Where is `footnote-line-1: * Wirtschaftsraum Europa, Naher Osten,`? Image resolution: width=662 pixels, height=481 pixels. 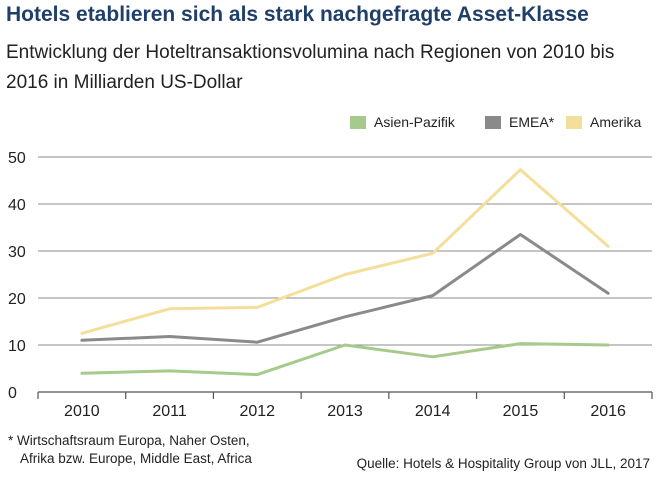
footnote-line-1: * Wirtschaftsraum Europa, Naher Osten, is located at coordinates (129, 440).